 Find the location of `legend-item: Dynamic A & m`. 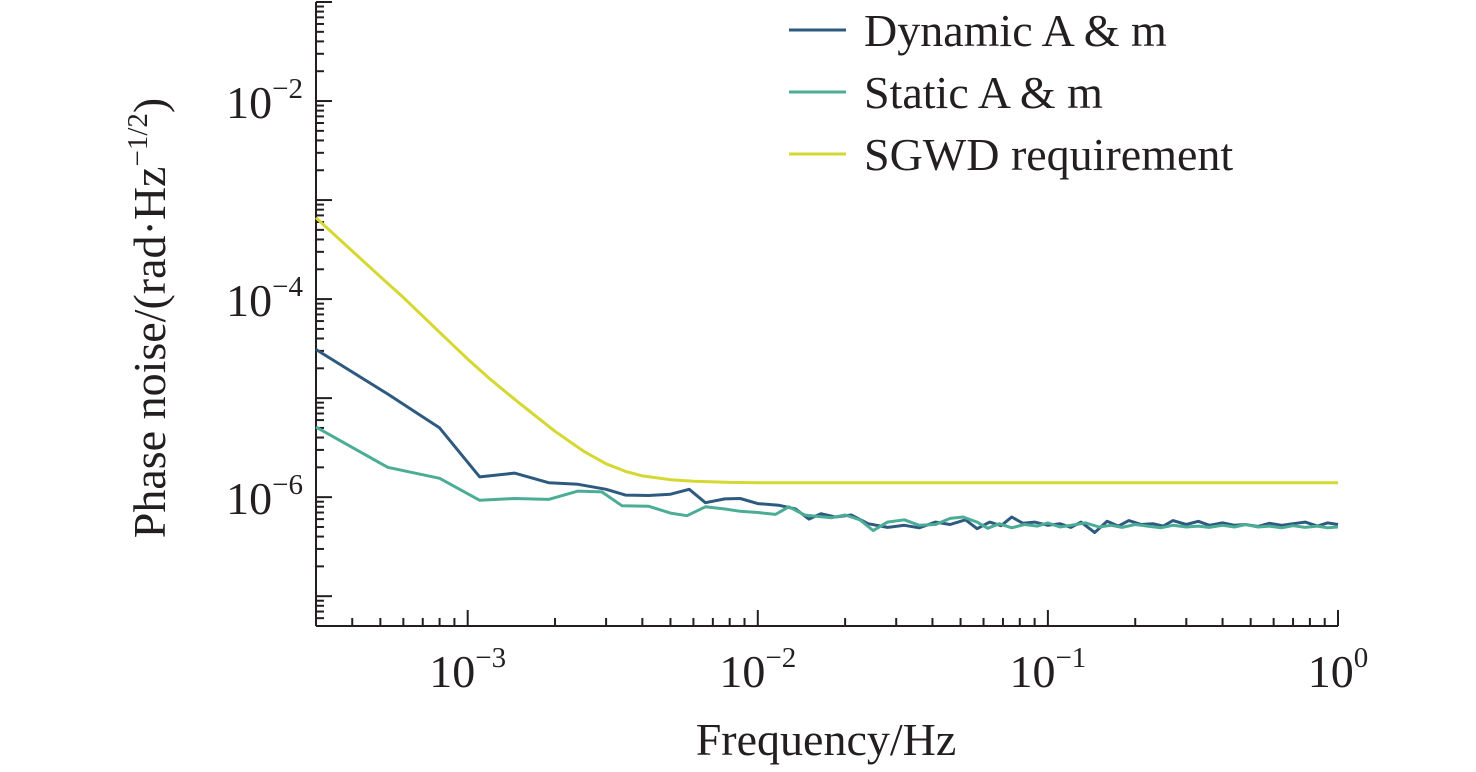

legend-item: Dynamic A & m is located at coordinates (978, 30).